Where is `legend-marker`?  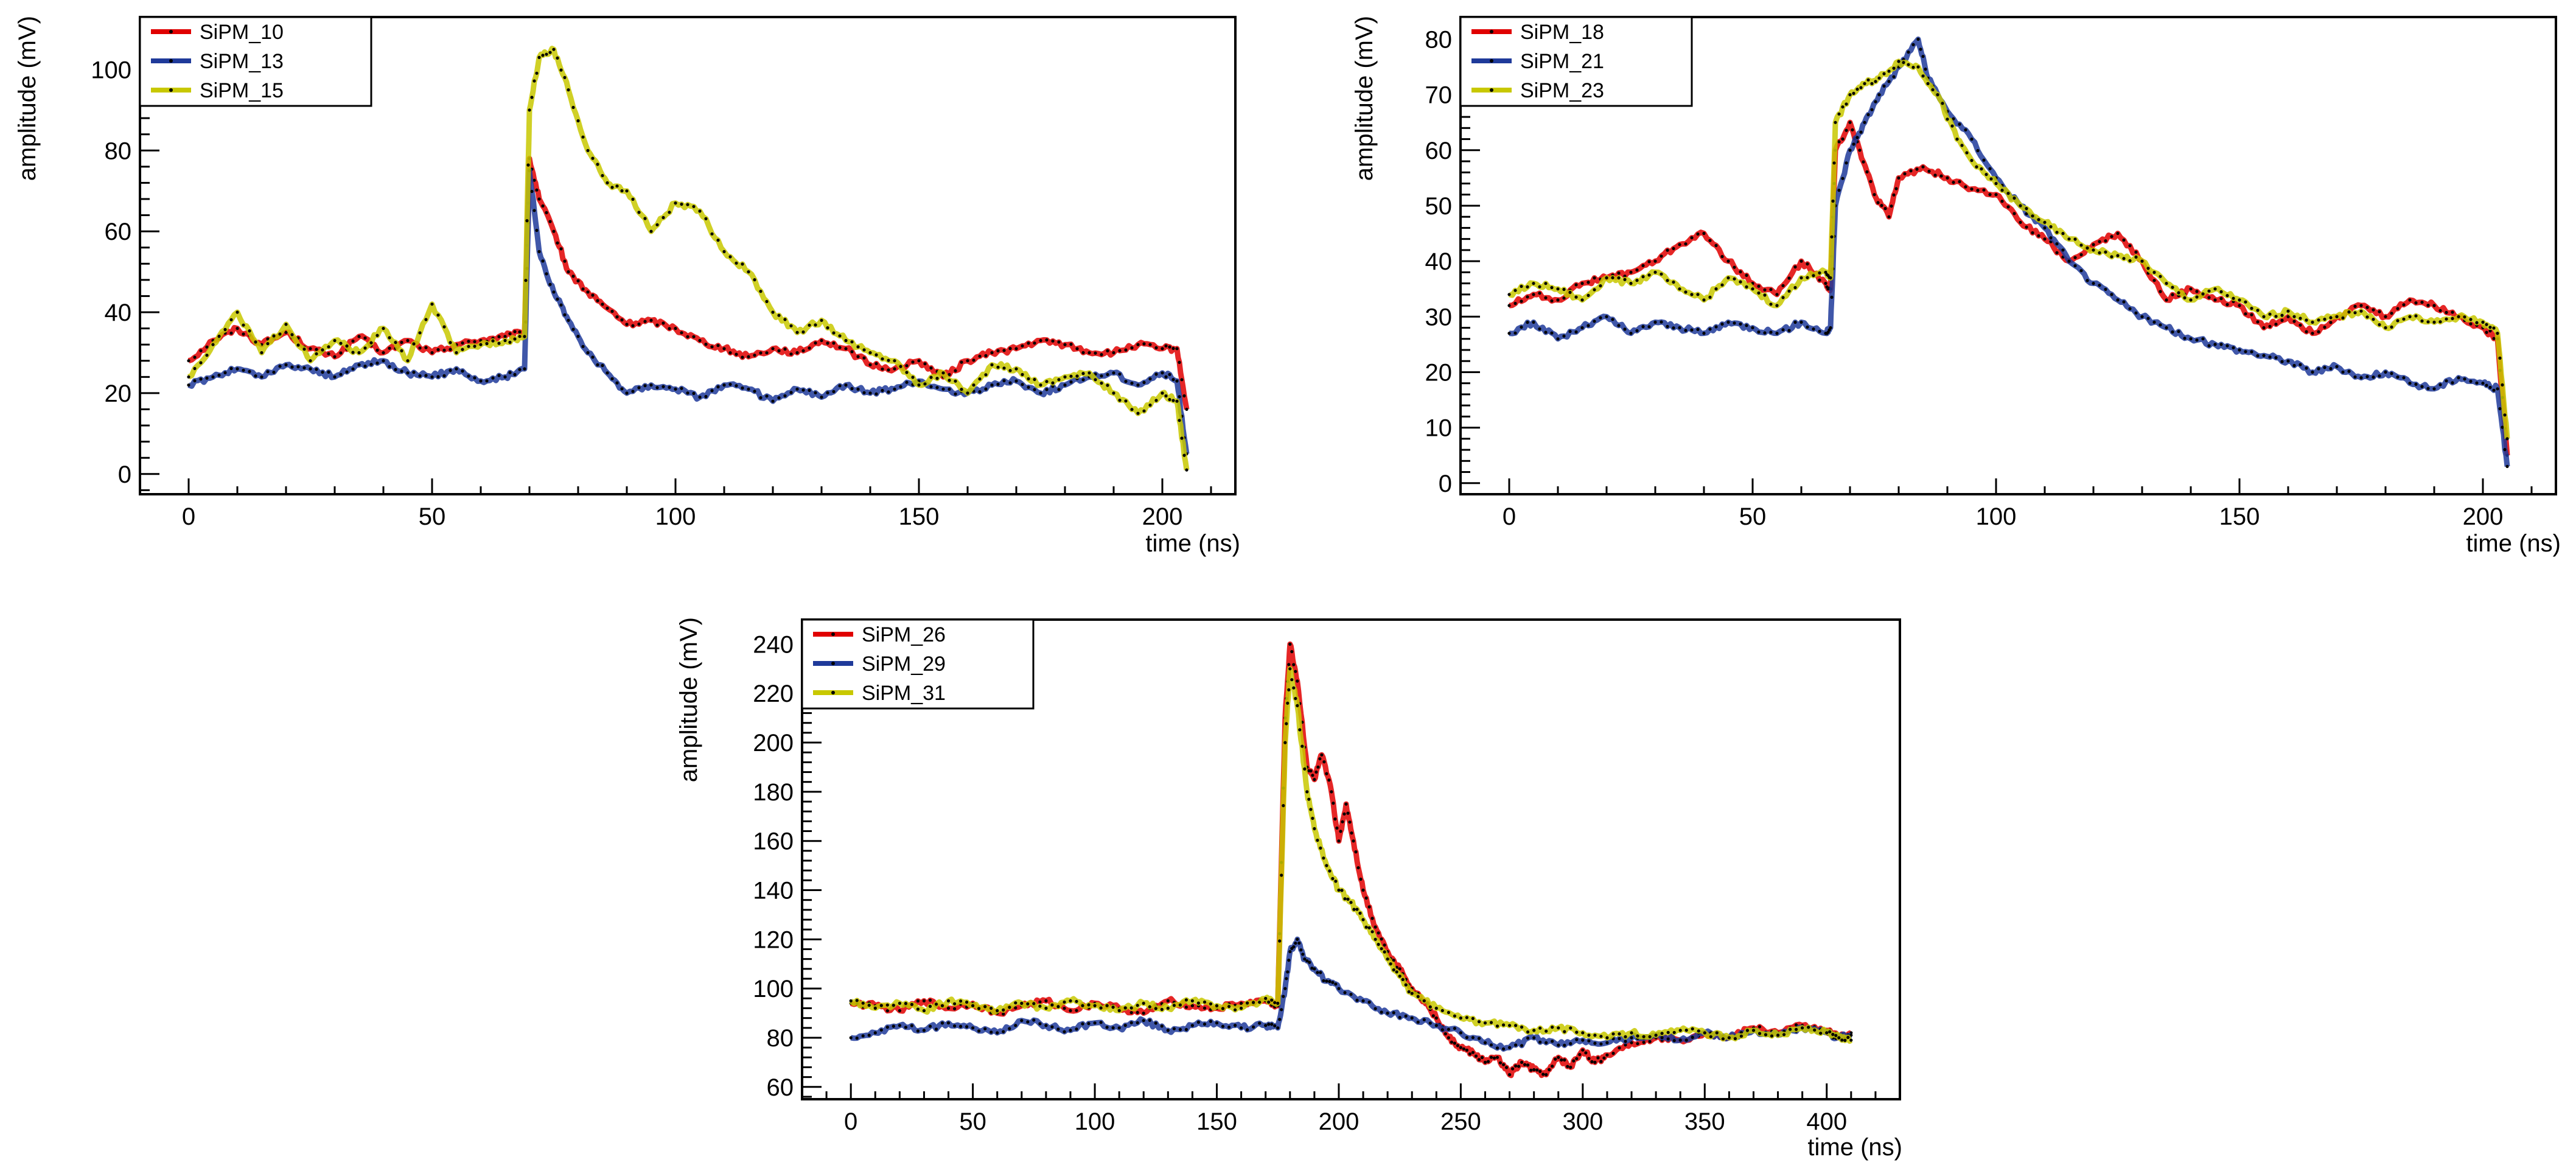
legend-marker is located at coordinates (833, 663).